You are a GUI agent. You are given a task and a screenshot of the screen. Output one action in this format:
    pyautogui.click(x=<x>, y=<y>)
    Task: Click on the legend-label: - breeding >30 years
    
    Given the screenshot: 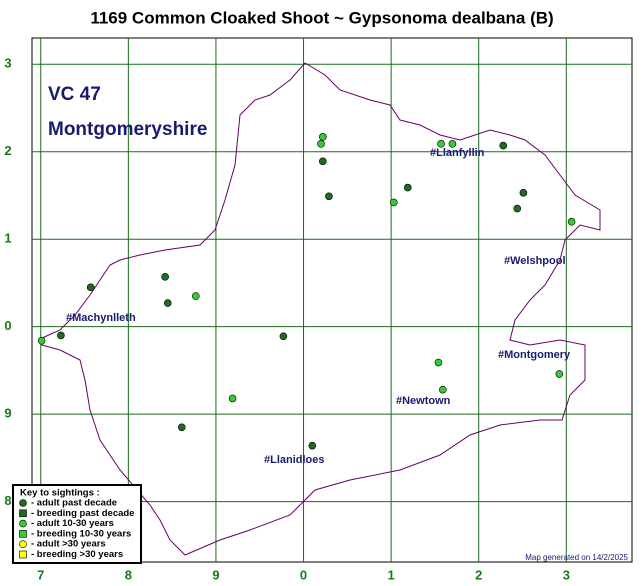 What is the action you would take?
    pyautogui.click(x=77, y=554)
    